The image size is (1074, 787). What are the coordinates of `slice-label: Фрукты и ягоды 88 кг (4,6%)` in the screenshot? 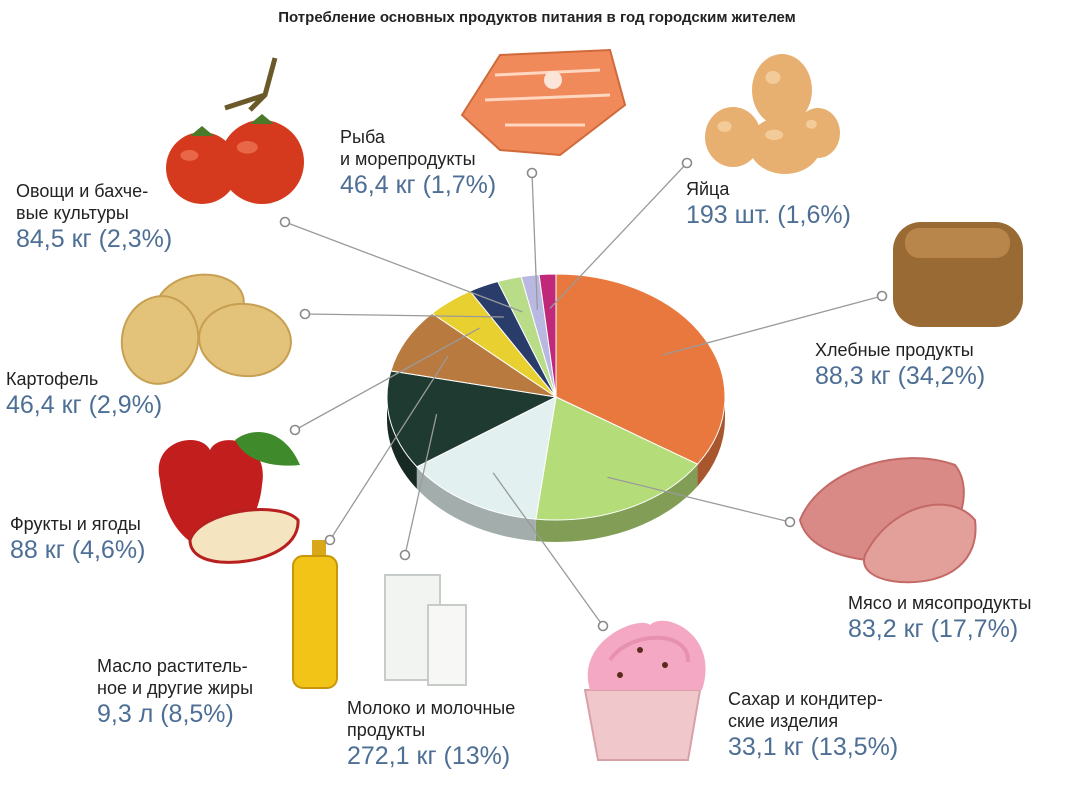 It's located at (77, 539).